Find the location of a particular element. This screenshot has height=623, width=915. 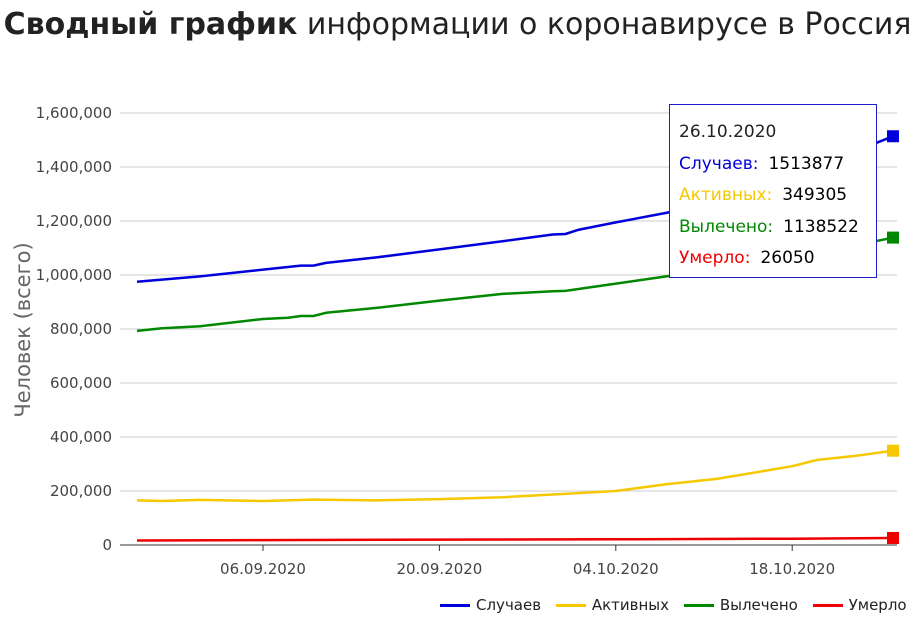

y-axis-label: Человек (всего) is located at coordinates (23, 329).